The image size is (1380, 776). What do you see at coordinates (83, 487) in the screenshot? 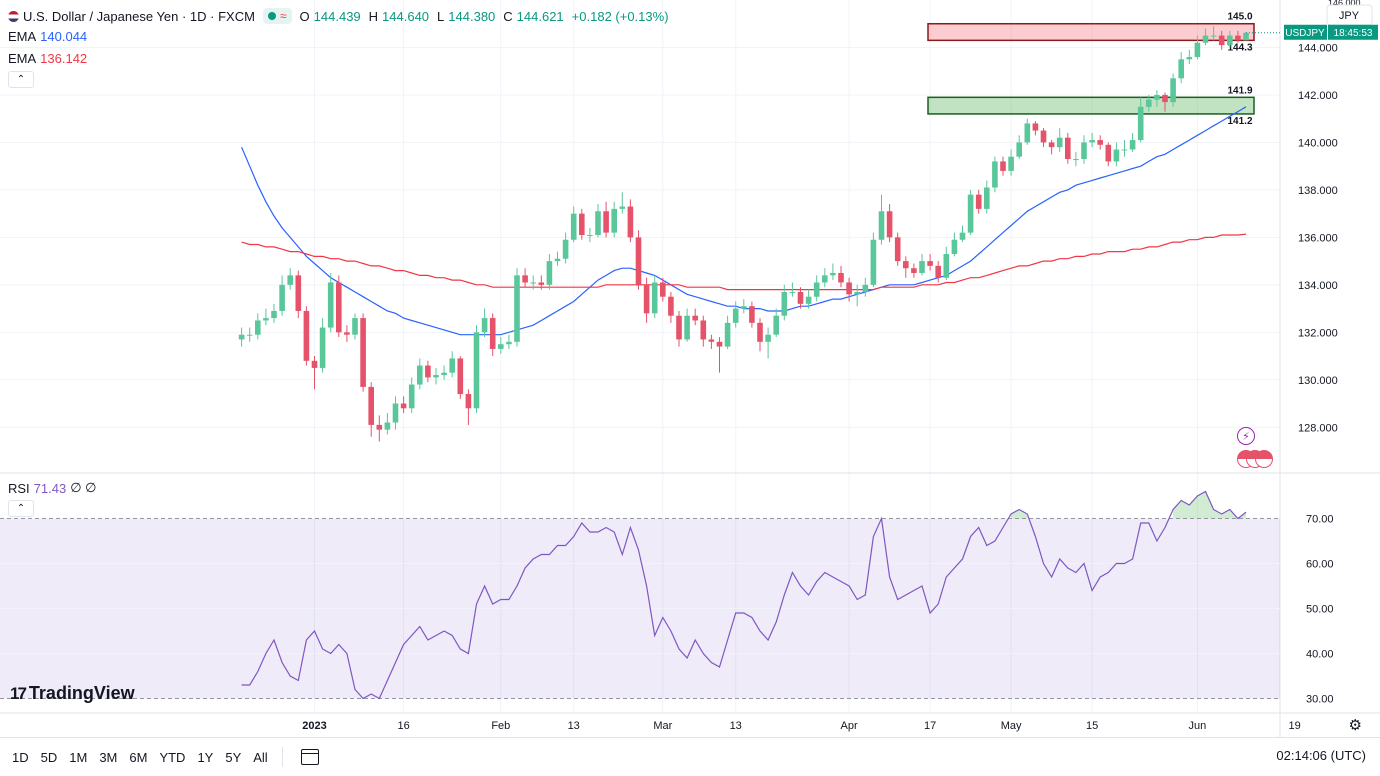
I see `rsi-extra: ∅ ∅` at bounding box center [83, 487].